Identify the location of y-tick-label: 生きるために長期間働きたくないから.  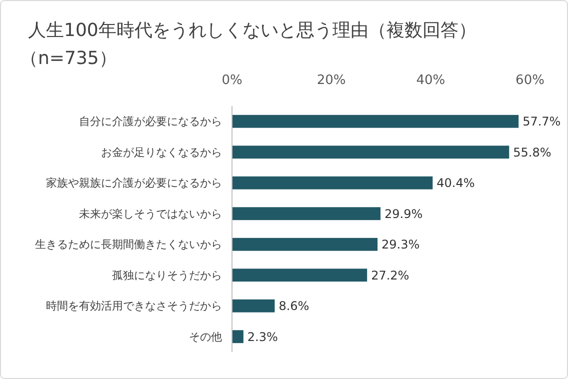
(128, 245).